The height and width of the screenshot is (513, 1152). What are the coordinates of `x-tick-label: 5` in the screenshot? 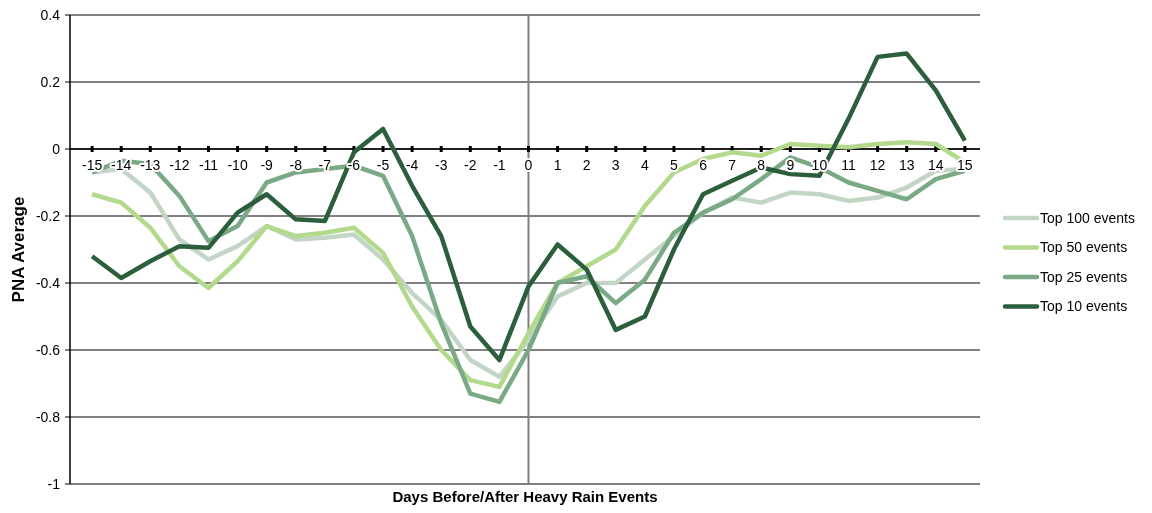 It's located at (674, 165).